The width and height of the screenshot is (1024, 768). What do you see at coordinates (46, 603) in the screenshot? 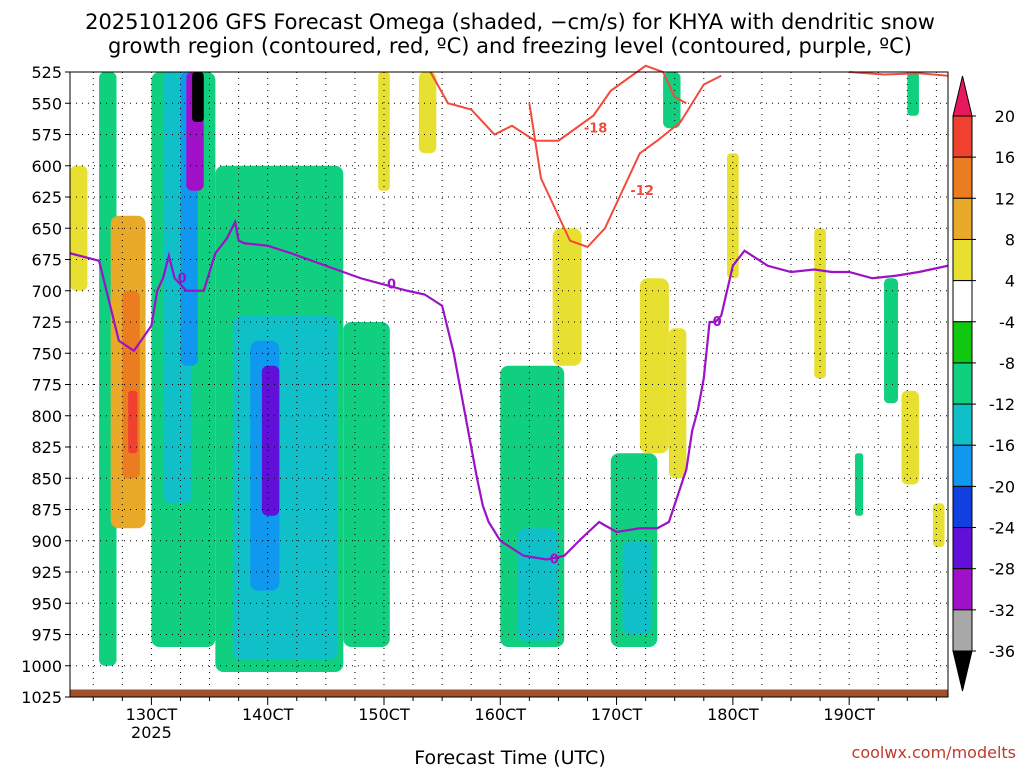
I see `y-tick-label: 950` at bounding box center [46, 603].